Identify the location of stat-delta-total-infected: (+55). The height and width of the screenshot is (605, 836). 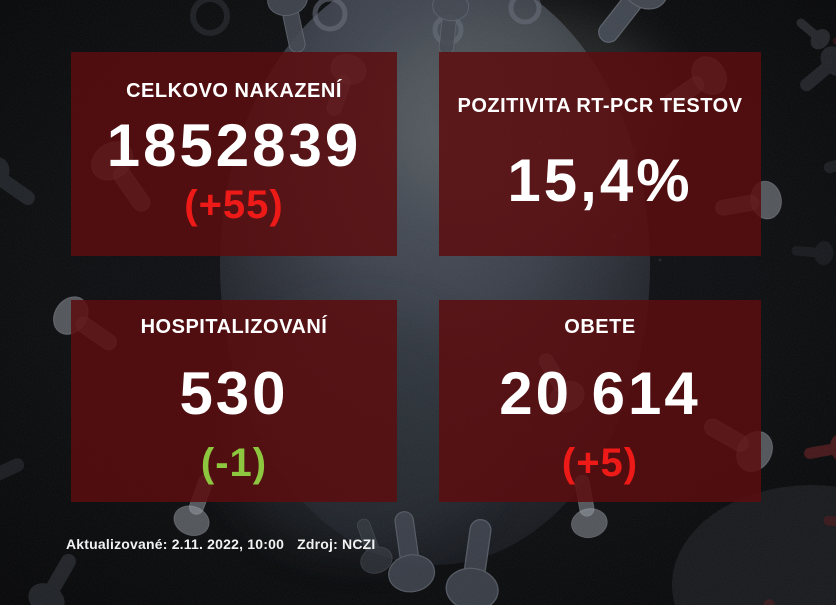
(234, 205).